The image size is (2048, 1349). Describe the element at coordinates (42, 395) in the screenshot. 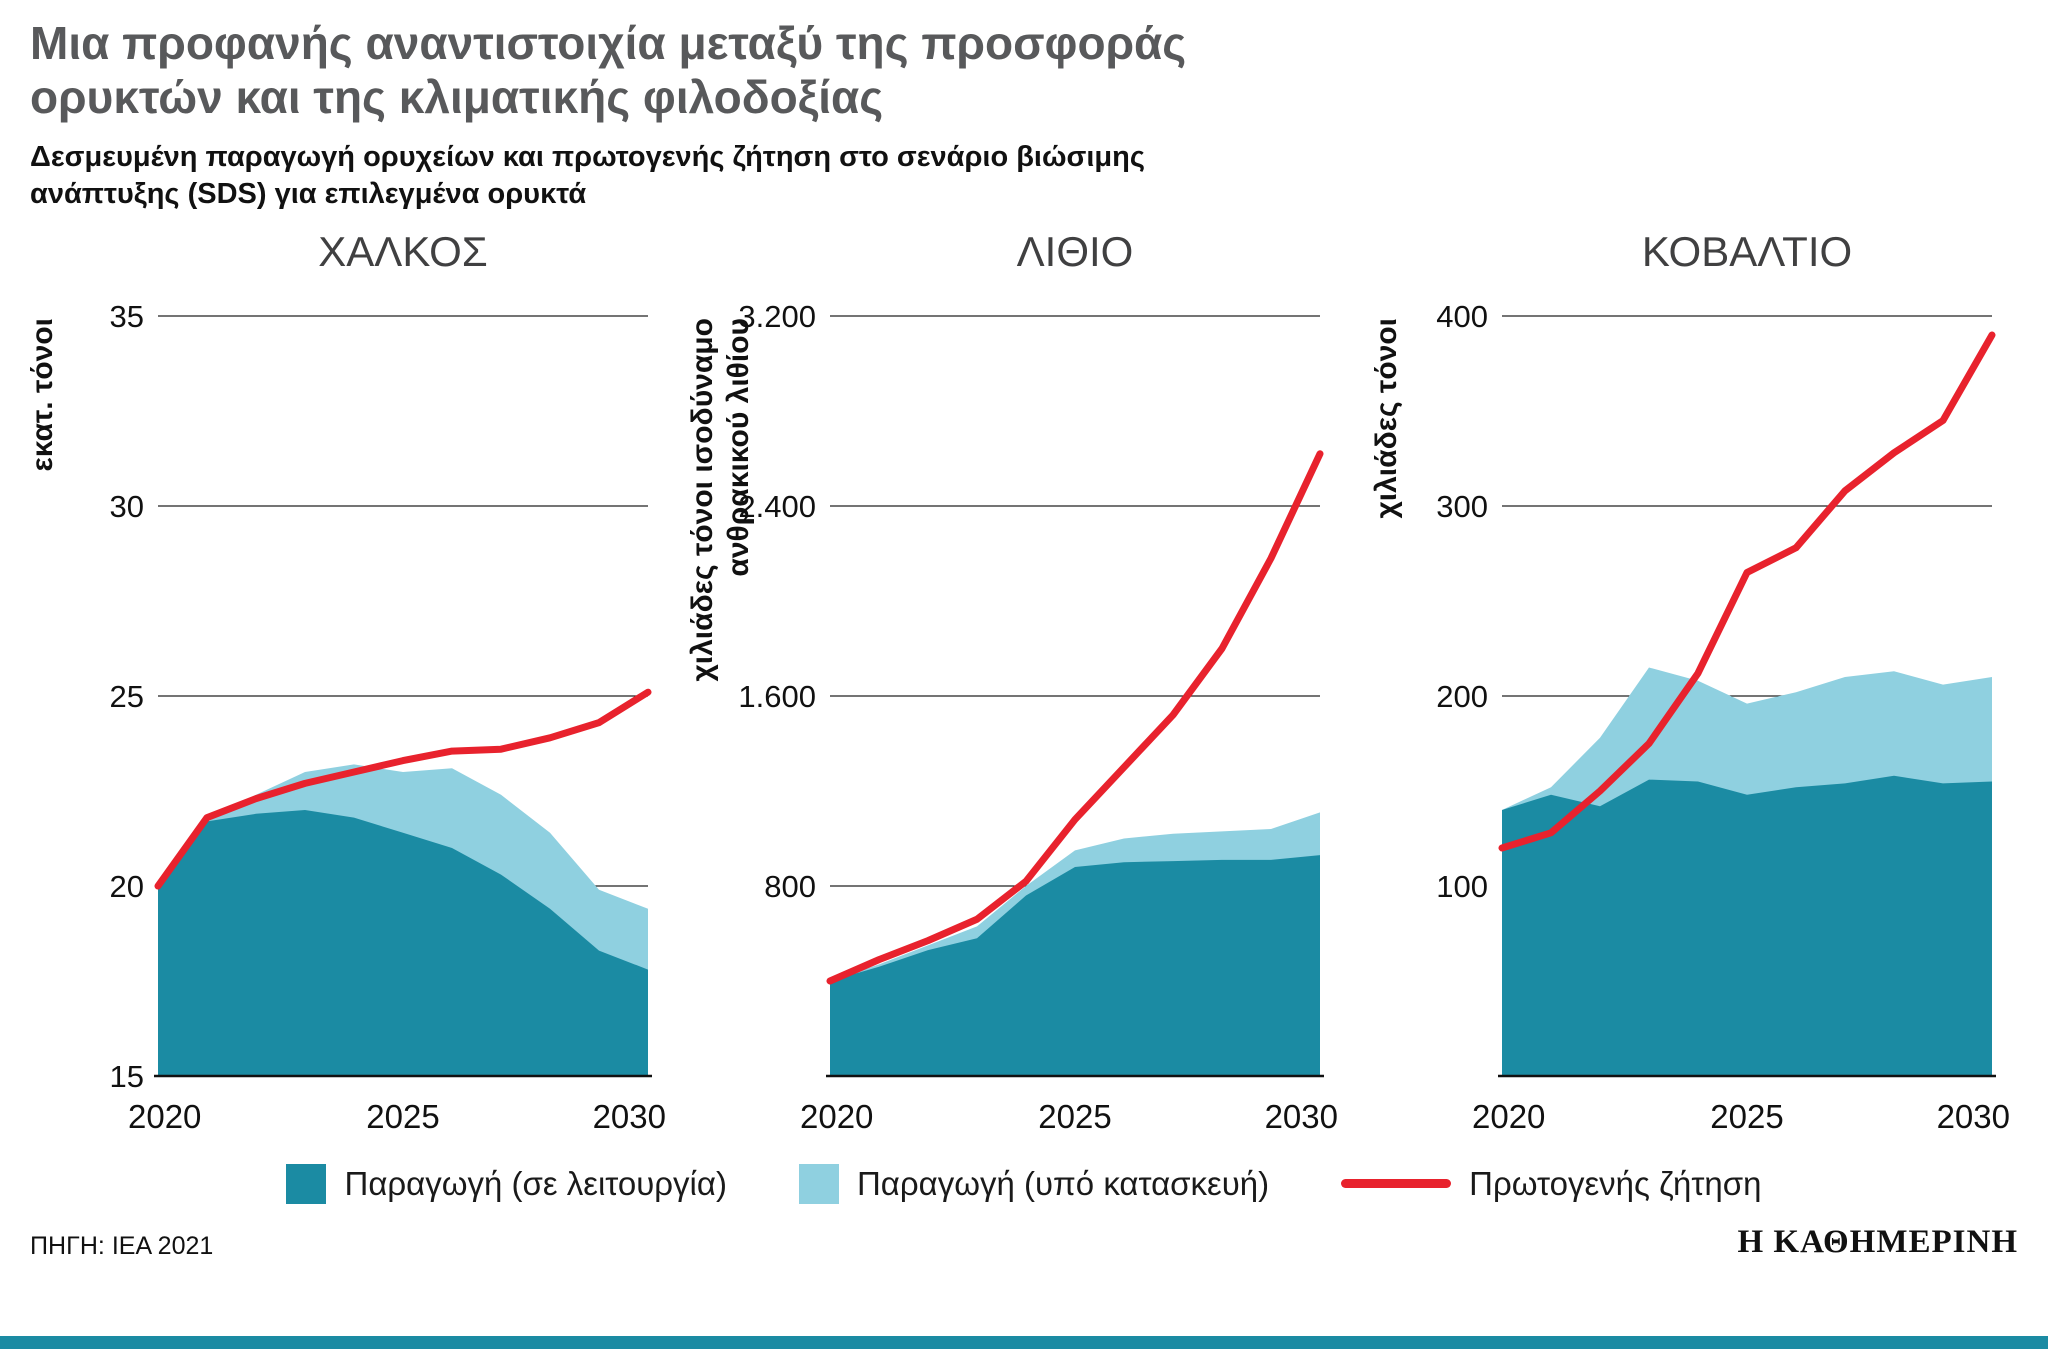

I see `y-axis-label: εκατ. τόνοι` at that location.